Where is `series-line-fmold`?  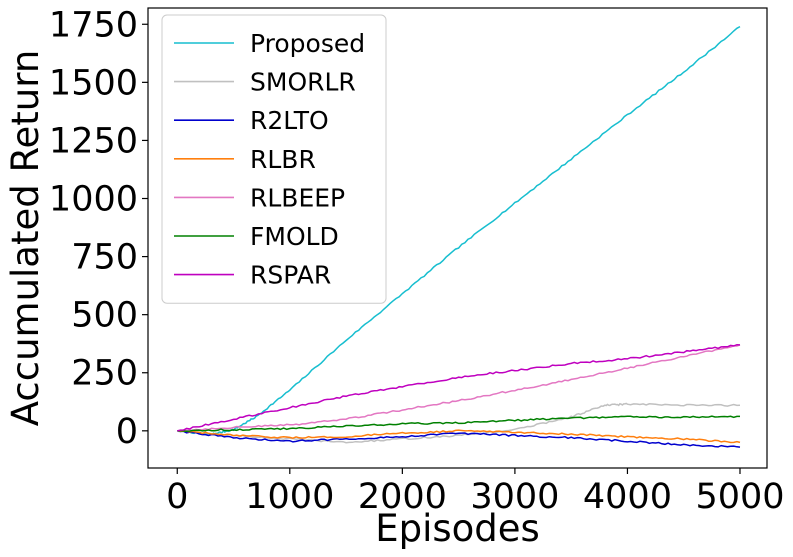
series-line-fmold is located at coordinates (458, 424).